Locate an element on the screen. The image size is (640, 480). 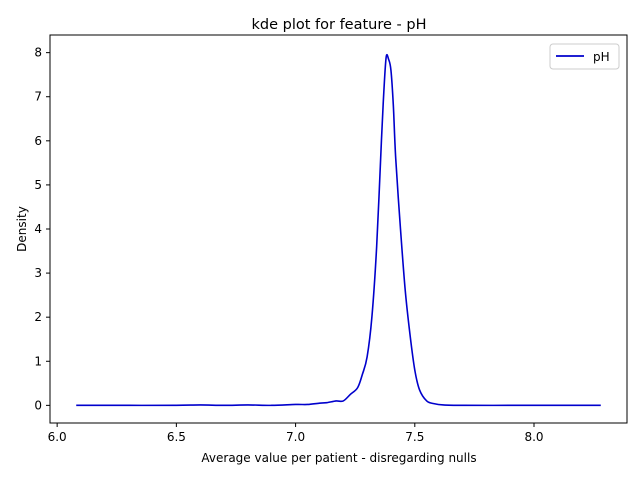
y-axis: 0 1 2 3 4 5 6 7 8 is located at coordinates (42, 229).